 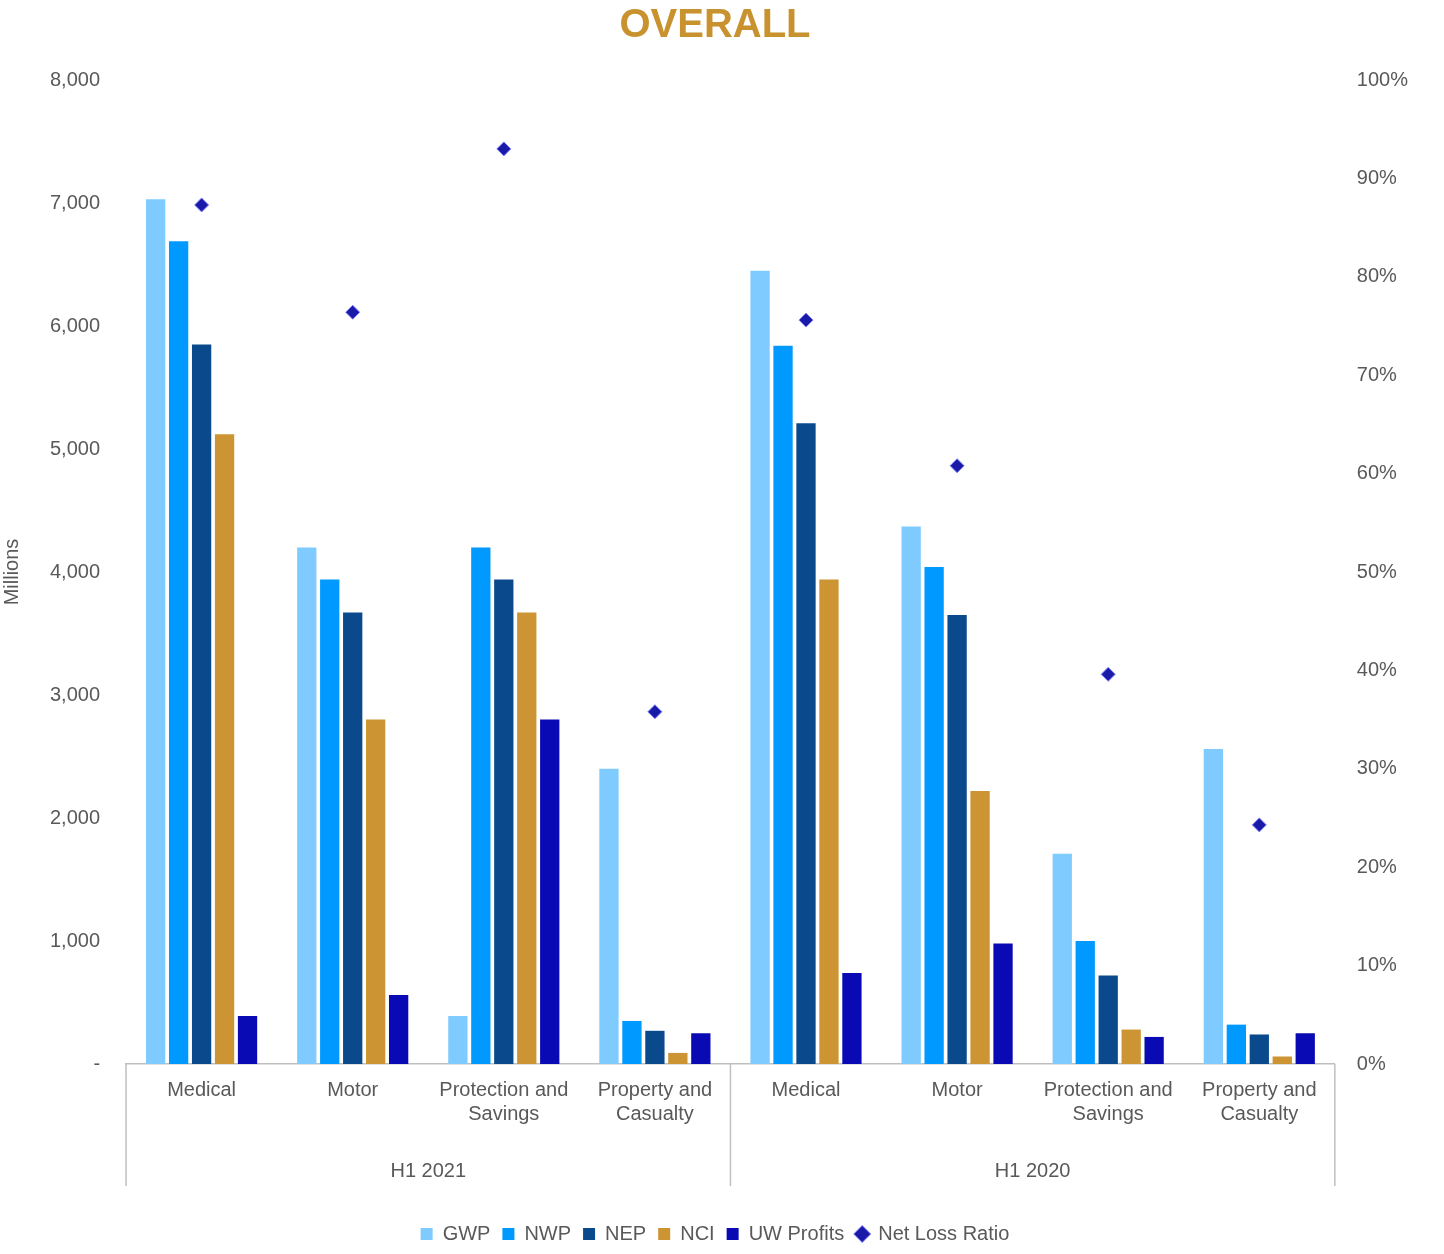 What do you see at coordinates (944, 1232) in the screenshot?
I see `legend-label: Net Loss Ratio` at bounding box center [944, 1232].